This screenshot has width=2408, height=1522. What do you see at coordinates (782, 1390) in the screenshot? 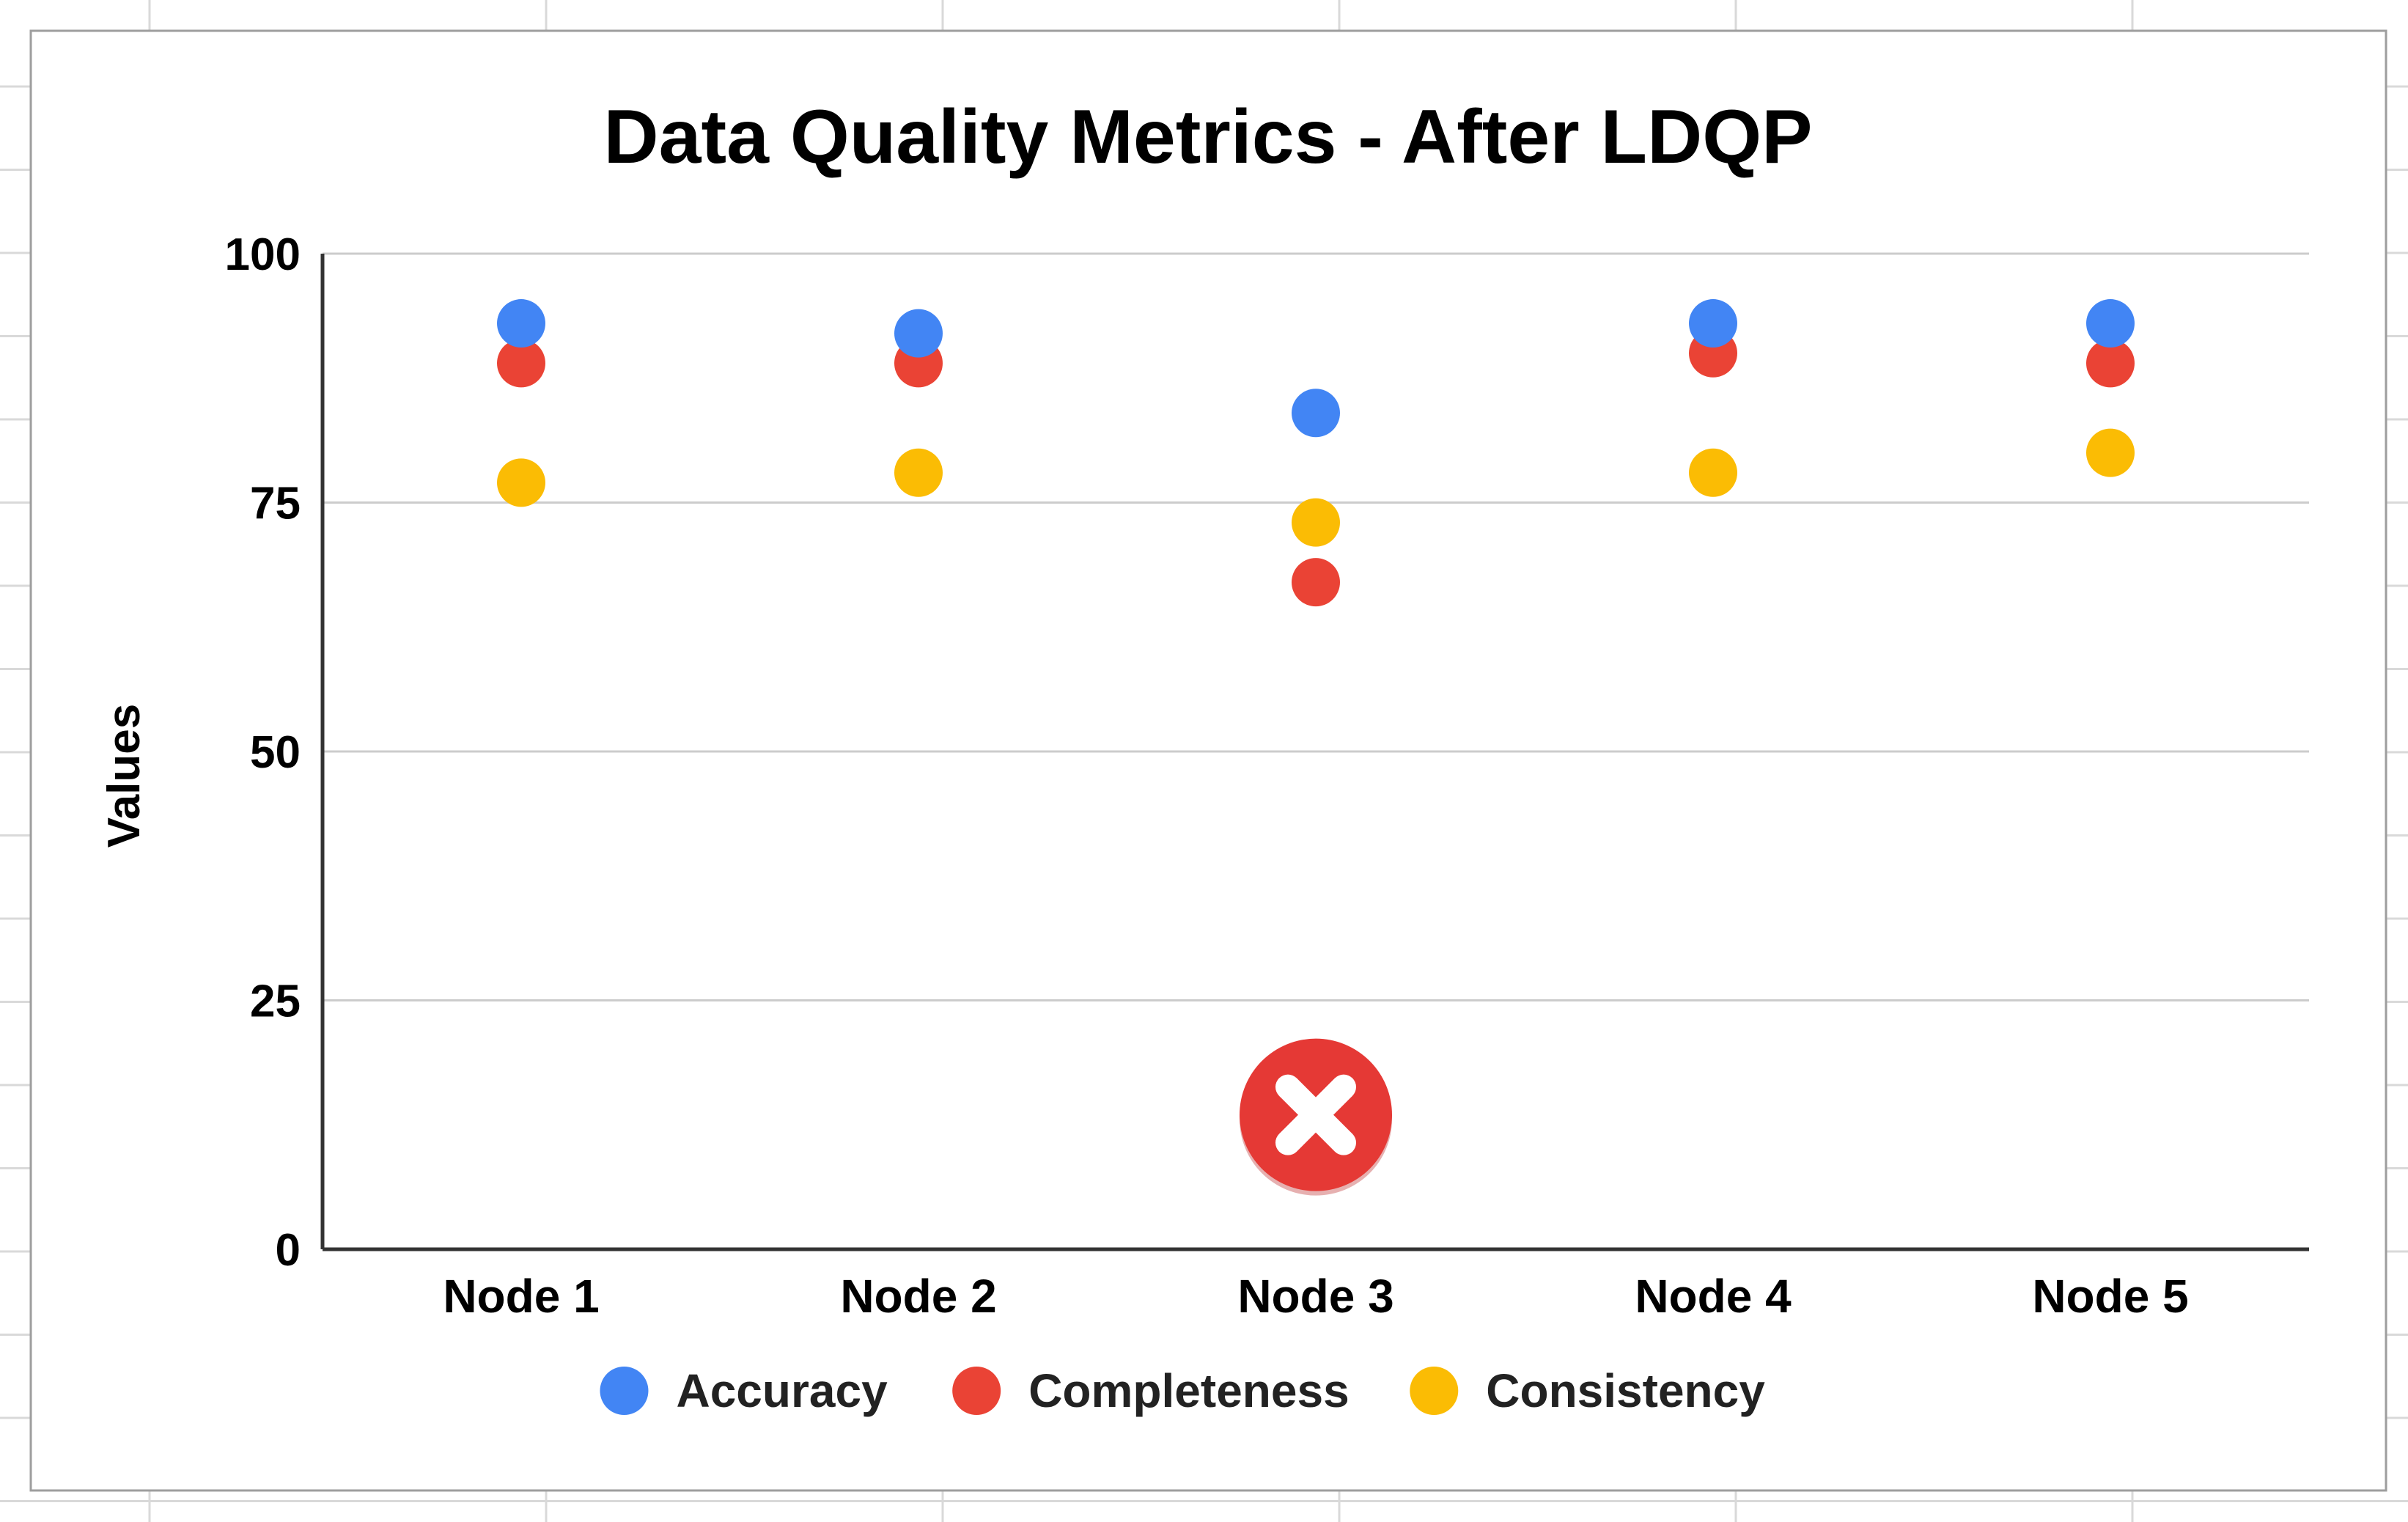
I see `legend-label-accuracy: Accuracy` at bounding box center [782, 1390].